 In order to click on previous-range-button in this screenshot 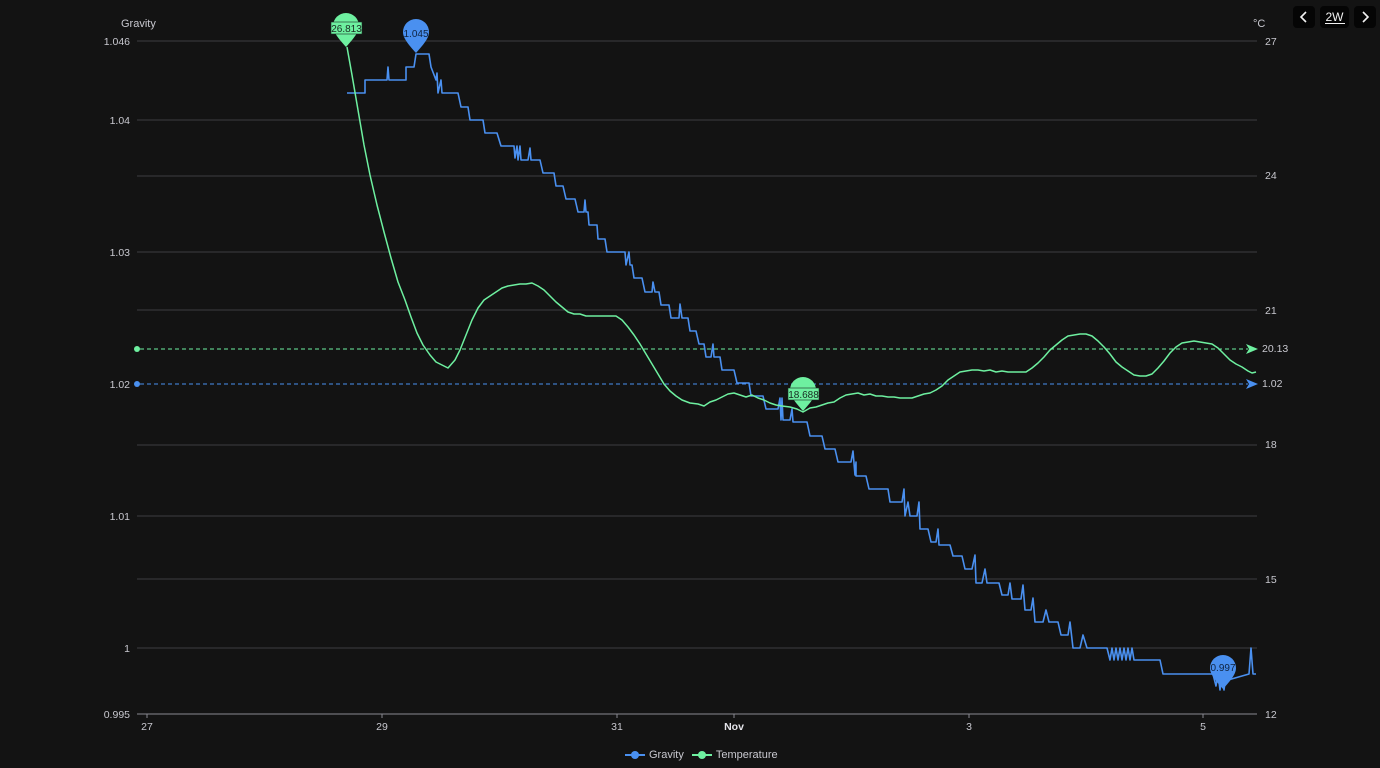, I will do `click(1304, 17)`.